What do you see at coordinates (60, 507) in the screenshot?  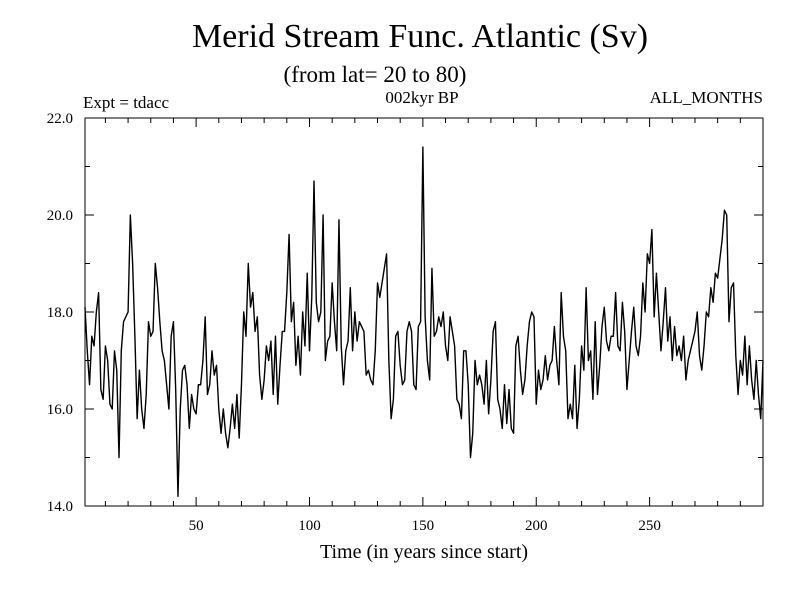 I see `y-tick-label: 14.0` at bounding box center [60, 507].